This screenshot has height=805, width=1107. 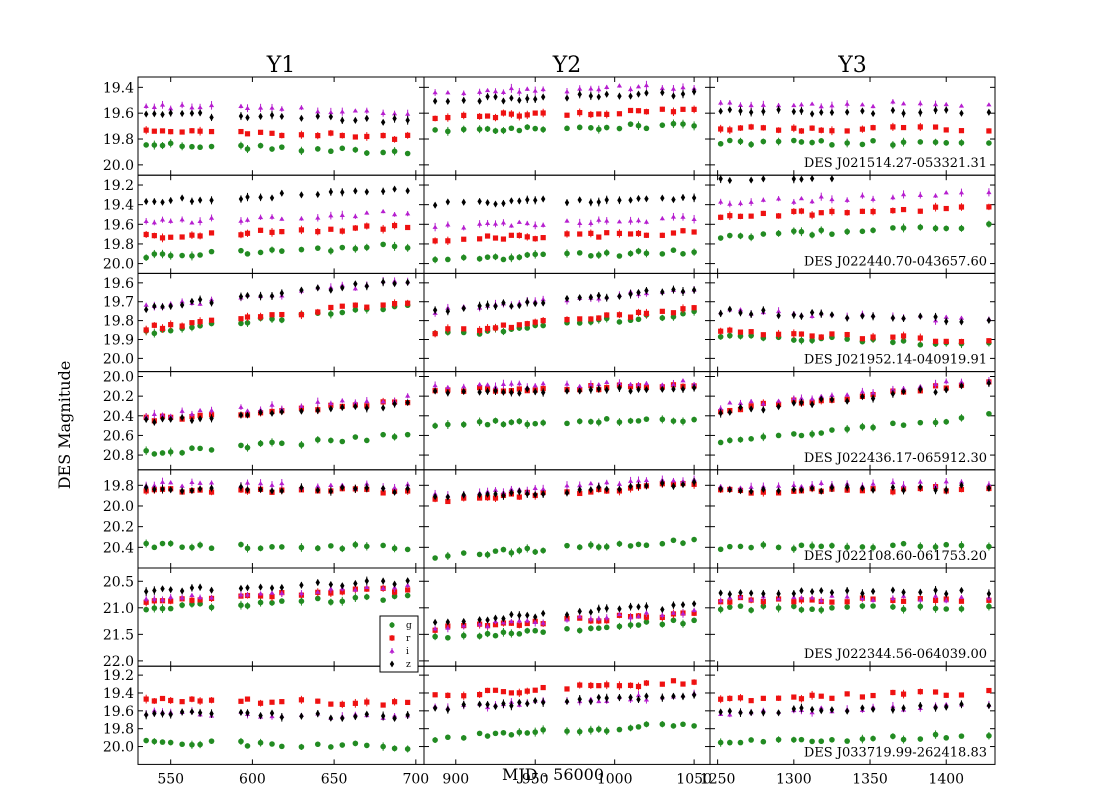 I want to click on y-tick-label: 20.6, so click(x=118, y=436).